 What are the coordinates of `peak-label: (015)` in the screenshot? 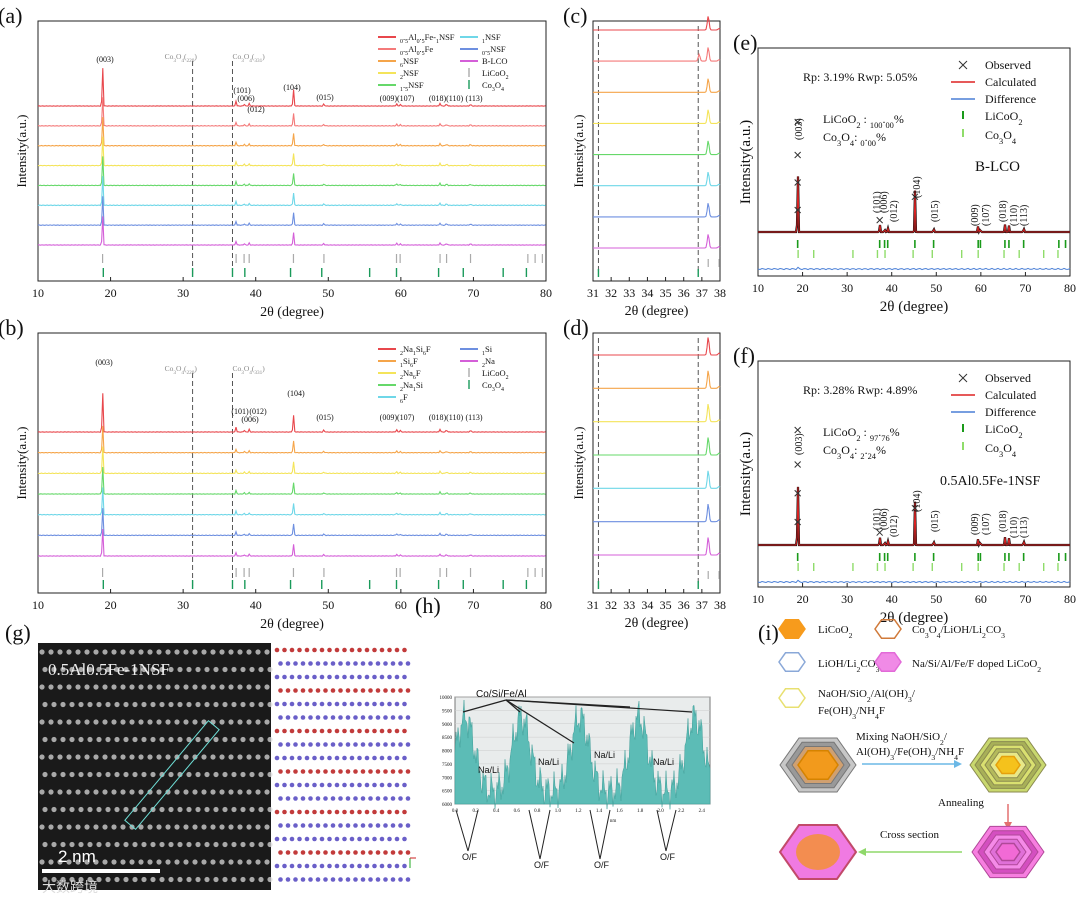 It's located at (935, 211).